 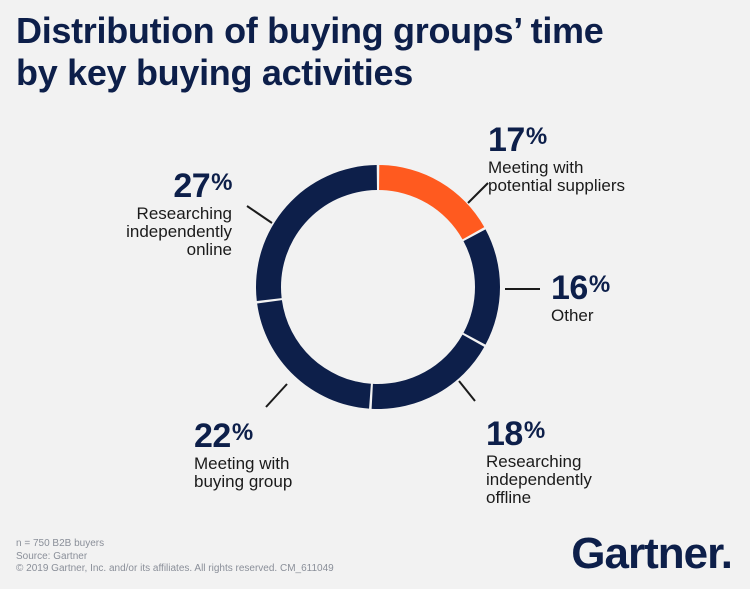 I want to click on slice-4-desc-line-2: independently, so click(x=179, y=231).